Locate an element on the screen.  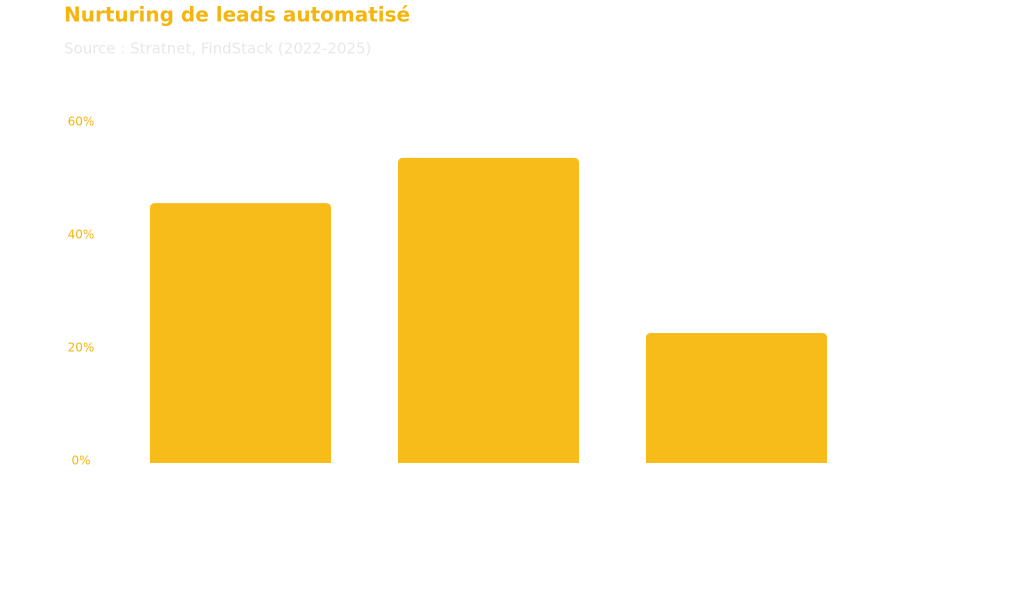
y-tick-label: 40% is located at coordinates (81, 235).